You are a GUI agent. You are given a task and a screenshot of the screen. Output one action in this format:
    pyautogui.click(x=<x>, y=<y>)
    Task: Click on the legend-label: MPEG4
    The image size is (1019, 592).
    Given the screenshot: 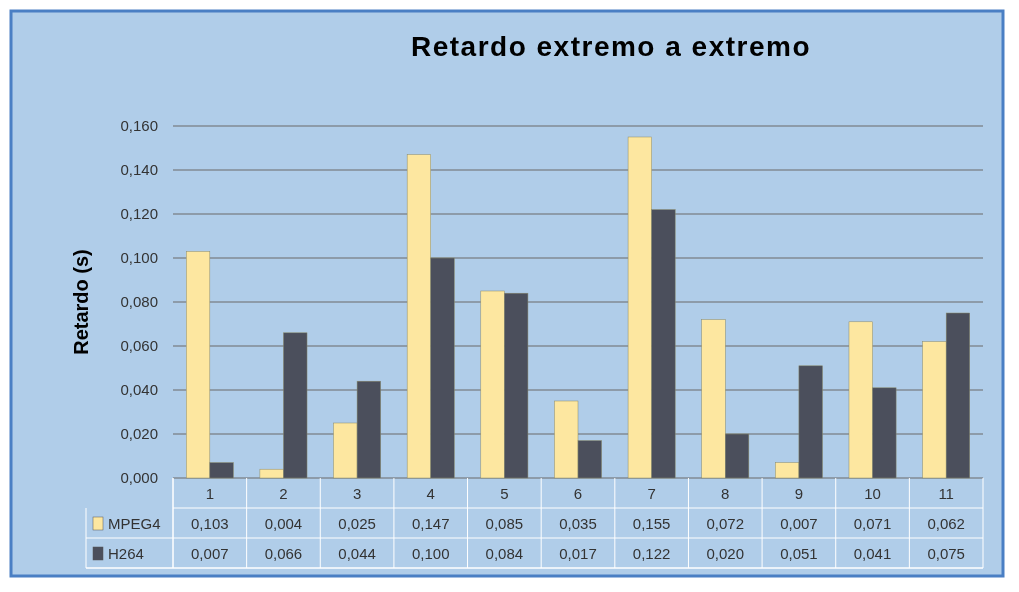 What is the action you would take?
    pyautogui.click(x=134, y=523)
    